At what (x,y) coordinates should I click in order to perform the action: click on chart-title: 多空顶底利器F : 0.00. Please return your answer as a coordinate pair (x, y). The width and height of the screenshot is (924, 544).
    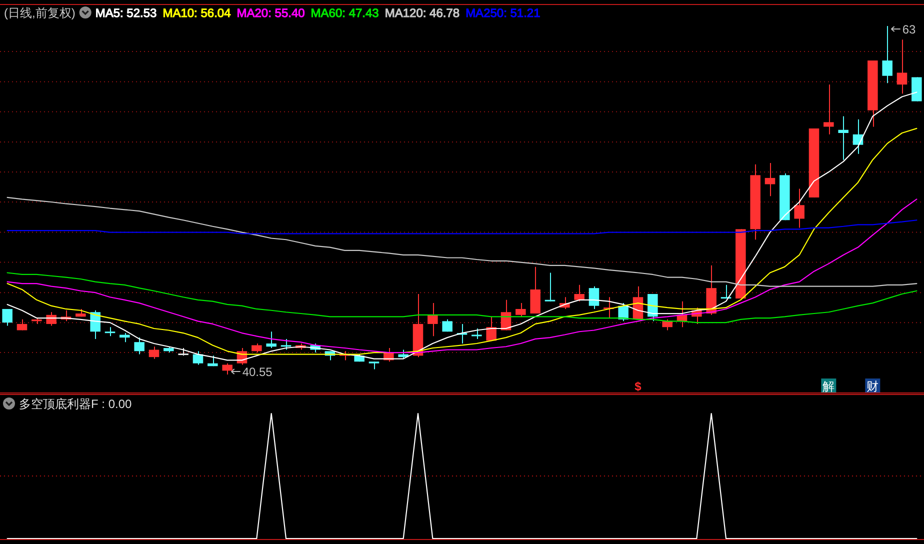
    Looking at the image, I should click on (75, 404).